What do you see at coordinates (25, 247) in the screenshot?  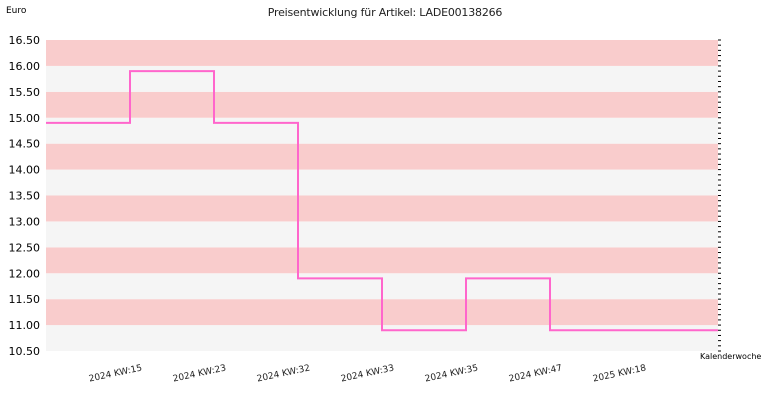 I see `y-tick-label: 12.50` at bounding box center [25, 247].